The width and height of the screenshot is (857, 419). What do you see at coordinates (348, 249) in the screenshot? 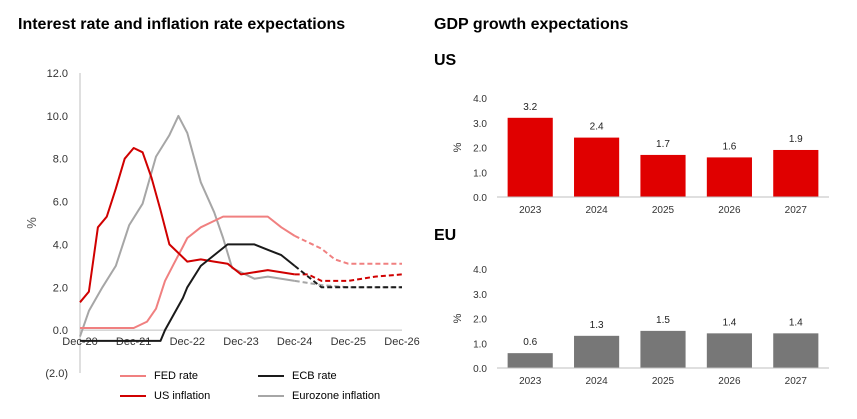
I see `series-forecast-fed-rate` at bounding box center [348, 249].